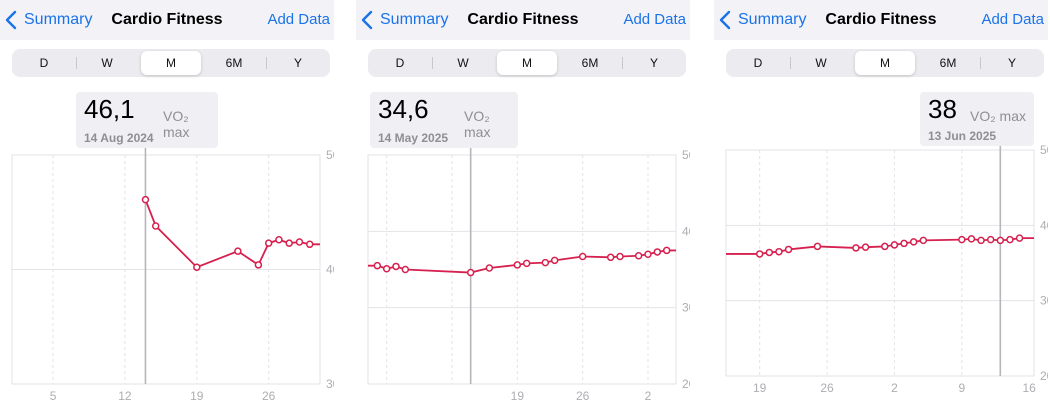 The height and width of the screenshot is (404, 1050). Describe the element at coordinates (961, 388) in the screenshot. I see `x-tick-label: 9` at that location.